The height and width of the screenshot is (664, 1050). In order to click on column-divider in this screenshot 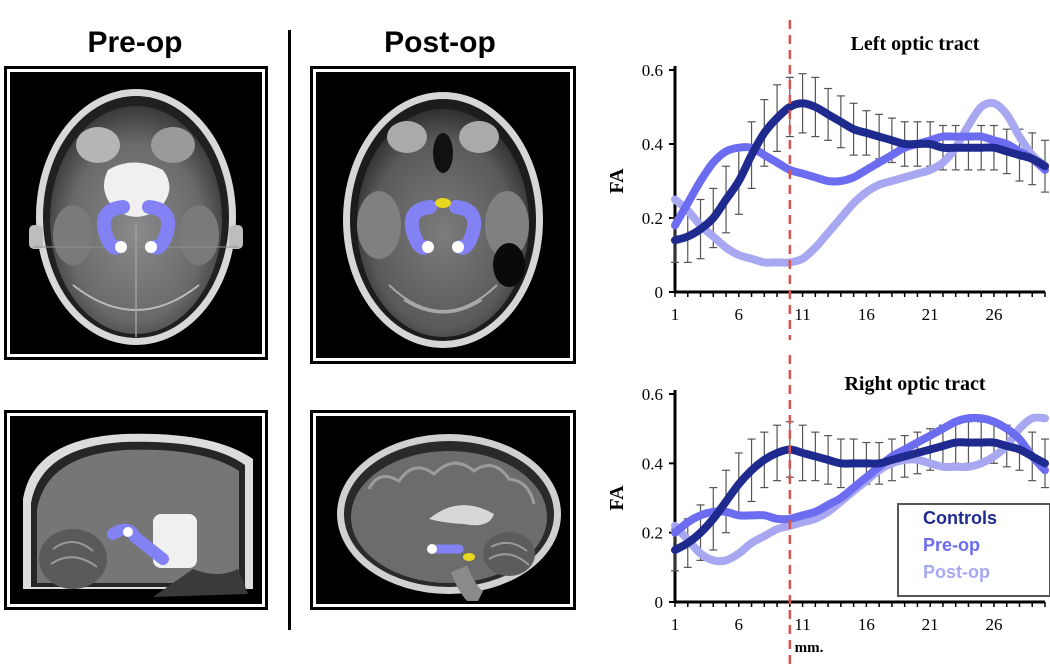, I will do `click(289, 330)`.